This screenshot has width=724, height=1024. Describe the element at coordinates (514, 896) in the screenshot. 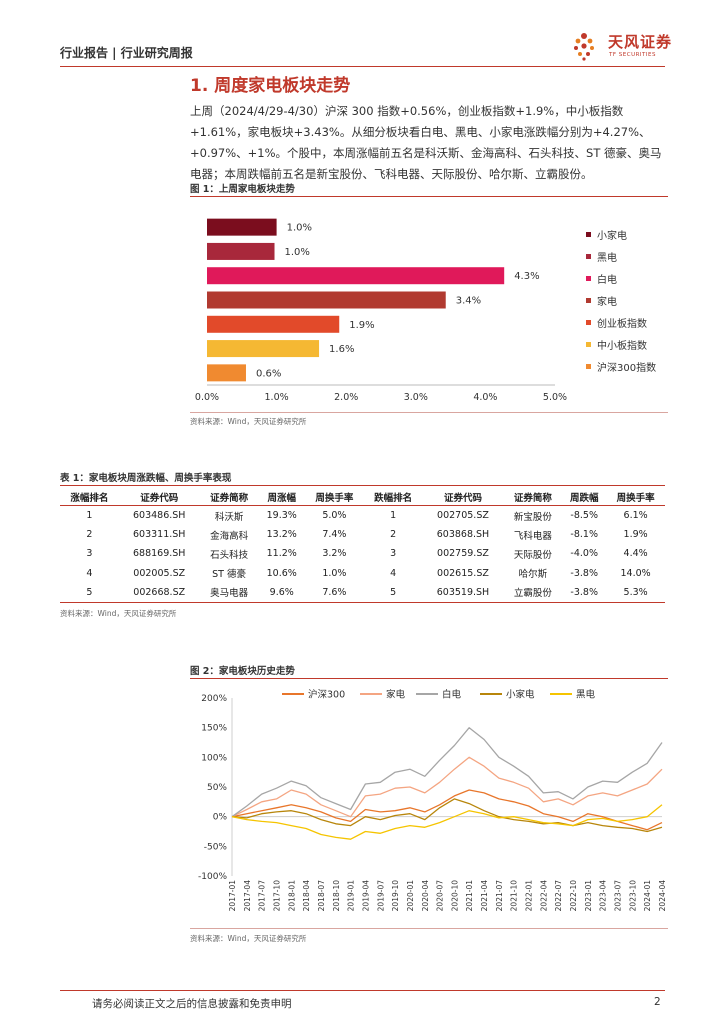

I see `x-tick-label: 2021-10` at that location.